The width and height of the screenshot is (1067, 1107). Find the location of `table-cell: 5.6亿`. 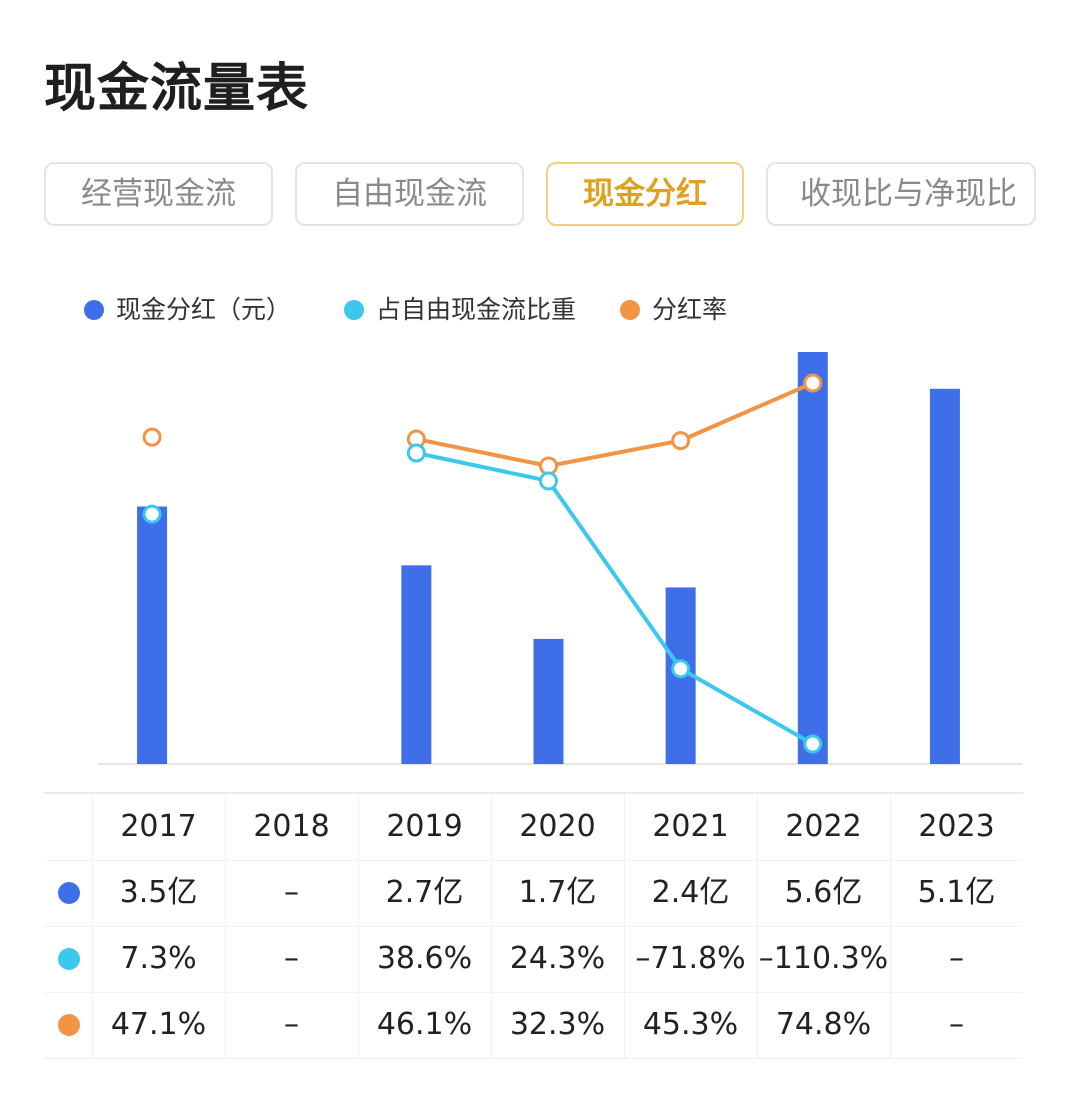

table-cell: 5.6亿 is located at coordinates (823, 892).